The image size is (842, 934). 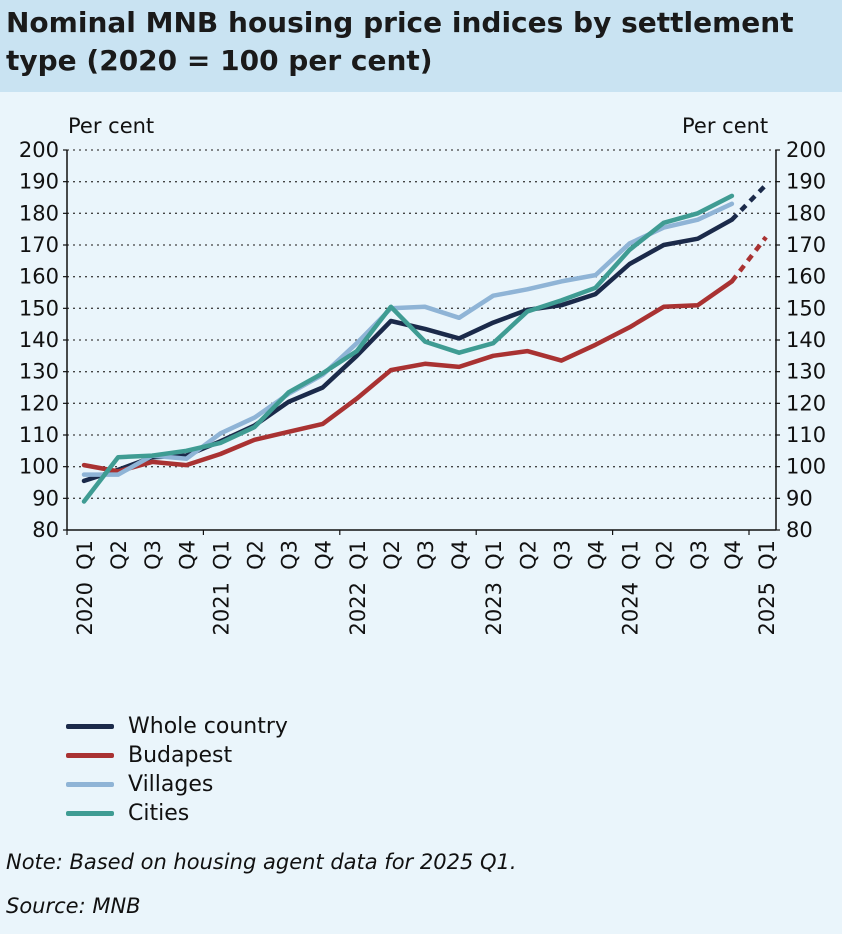 What do you see at coordinates (806, 403) in the screenshot?
I see `y-tick-label-right: 120` at bounding box center [806, 403].